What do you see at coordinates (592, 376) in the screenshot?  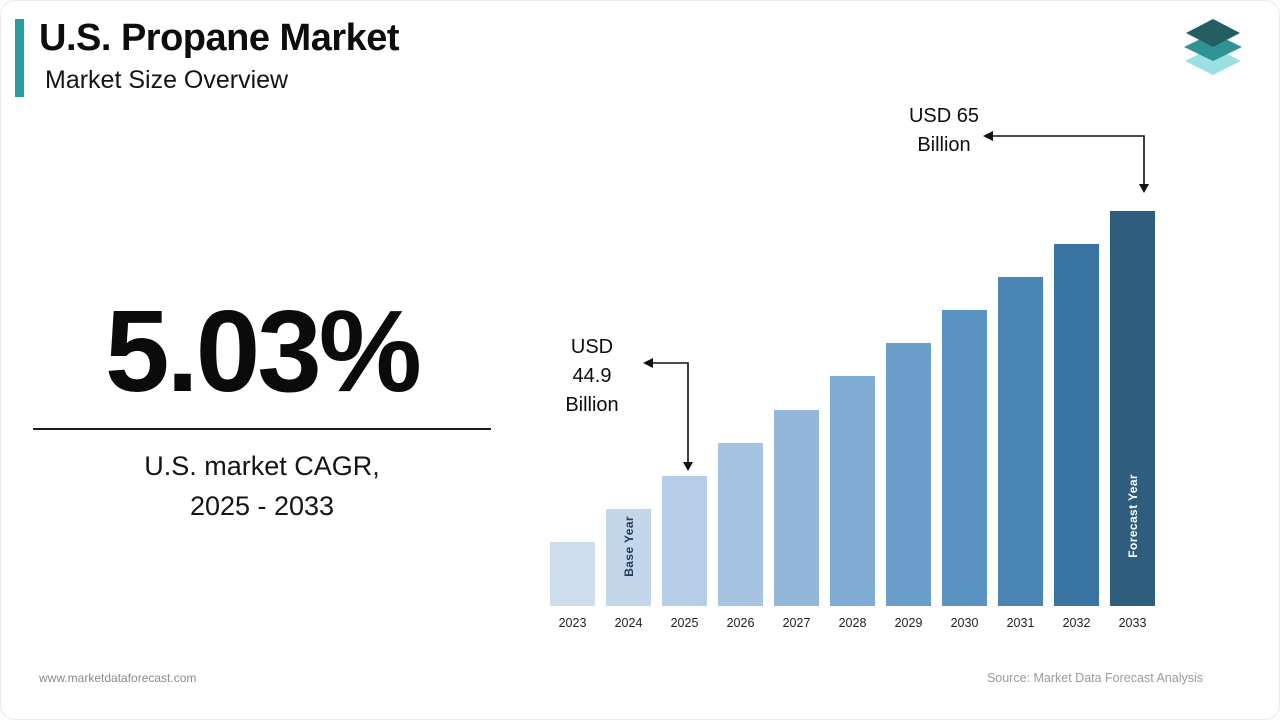 I see `annotation-2025-value: USD 44.9 Billion` at bounding box center [592, 376].